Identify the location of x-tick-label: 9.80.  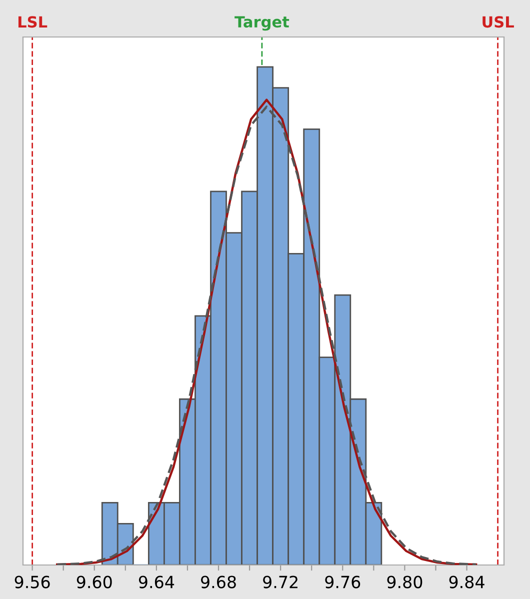
(404, 582).